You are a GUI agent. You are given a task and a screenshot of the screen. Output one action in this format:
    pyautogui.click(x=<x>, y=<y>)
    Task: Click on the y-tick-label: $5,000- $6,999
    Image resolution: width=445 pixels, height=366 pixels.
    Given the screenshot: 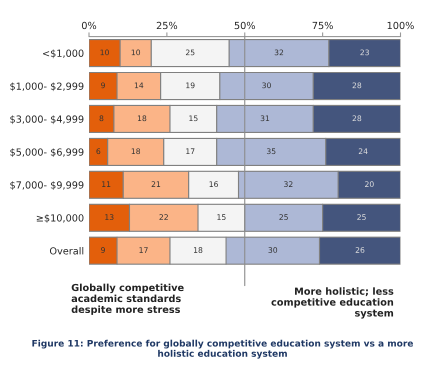 What is the action you would take?
    pyautogui.click(x=47, y=153)
    